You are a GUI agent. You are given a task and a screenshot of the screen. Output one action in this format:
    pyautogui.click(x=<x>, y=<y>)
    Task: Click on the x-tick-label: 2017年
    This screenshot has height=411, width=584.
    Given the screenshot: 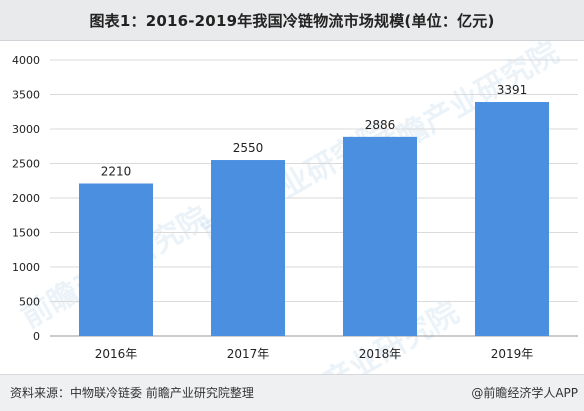 What is the action you would take?
    pyautogui.click(x=248, y=354)
    